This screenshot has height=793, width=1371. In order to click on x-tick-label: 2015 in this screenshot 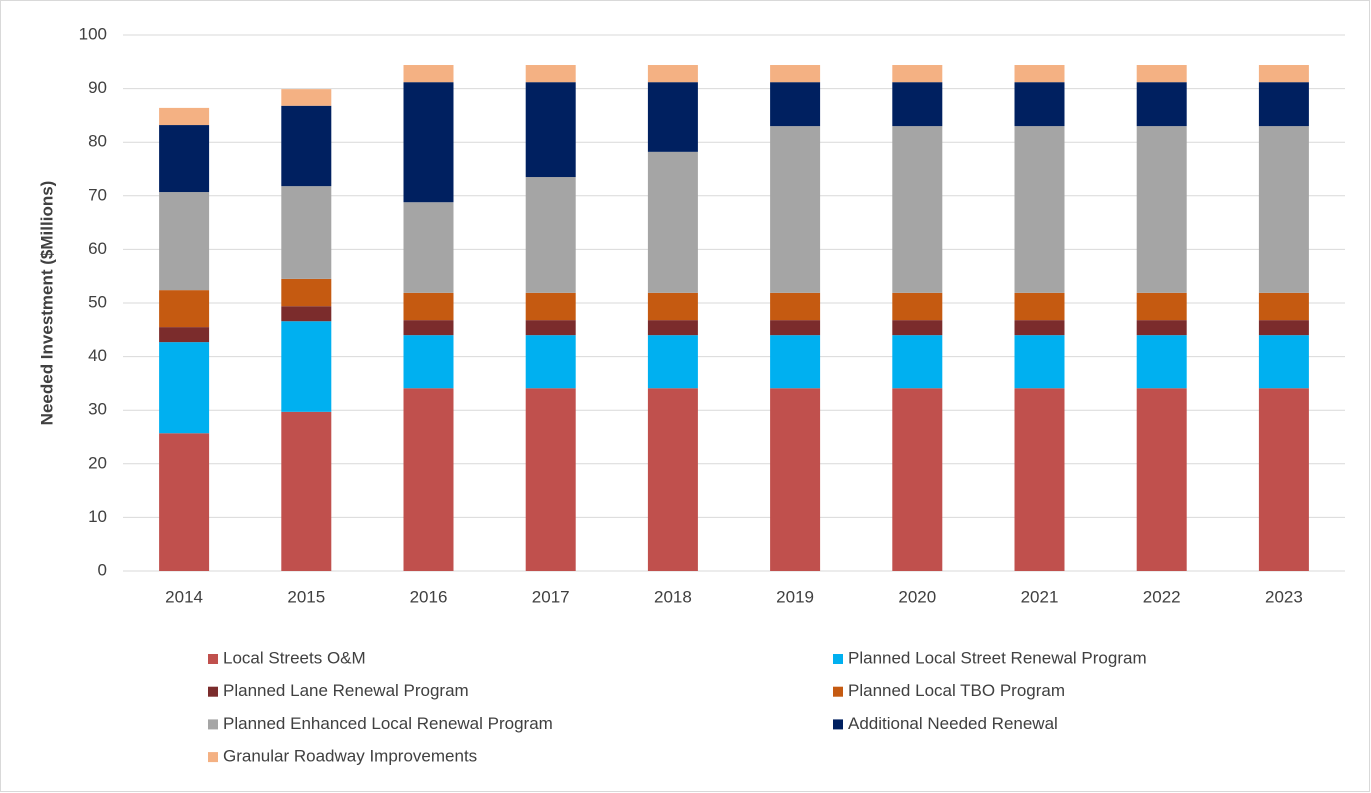, I will do `click(306, 596)`.